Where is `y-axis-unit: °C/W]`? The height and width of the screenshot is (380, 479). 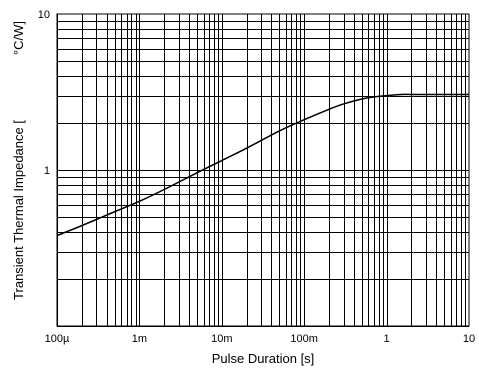 y-axis-unit: °C/W] is located at coordinates (18, 38).